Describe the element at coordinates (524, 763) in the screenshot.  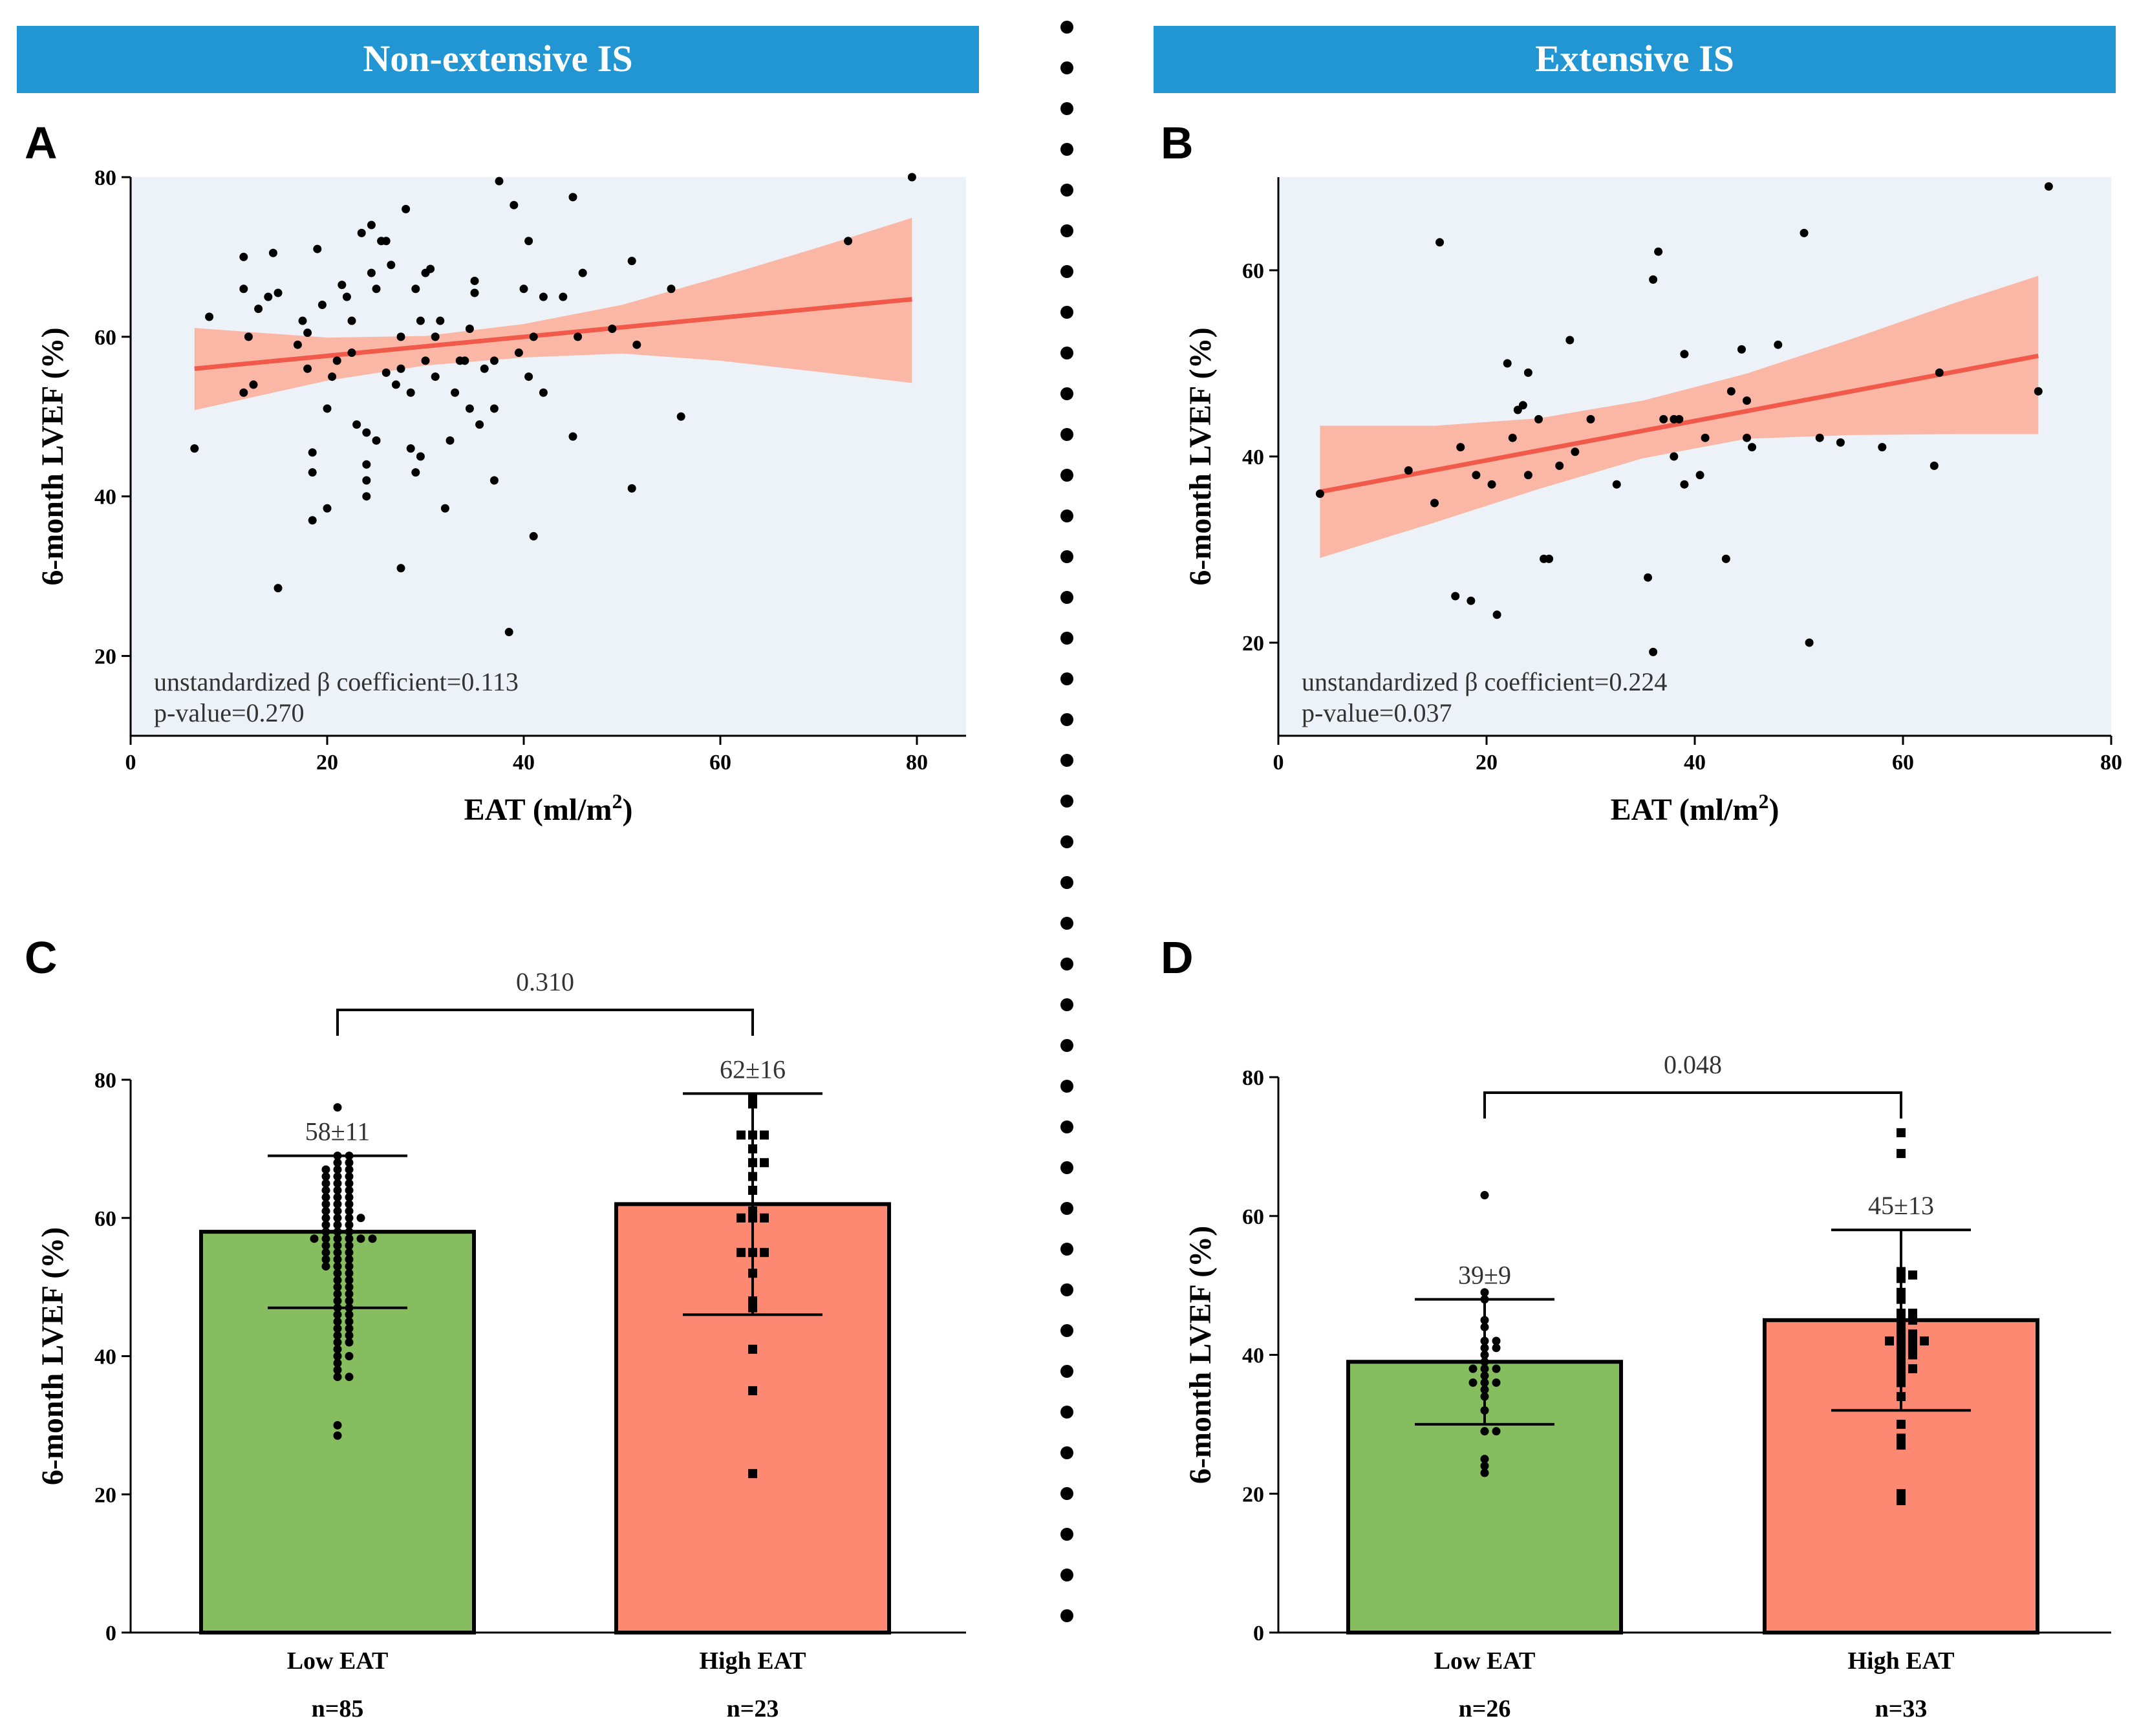
I see `x-tick-label: 40` at that location.